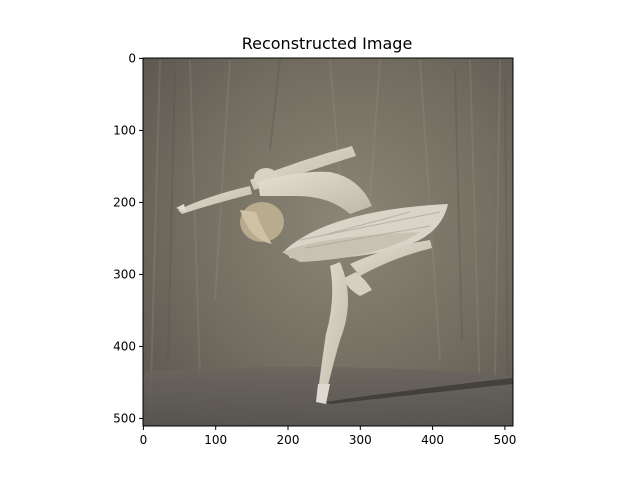 This screenshot has height=480, width=640. Describe the element at coordinates (327, 43) in the screenshot. I see `plot-title: Reconstructed Image` at that location.